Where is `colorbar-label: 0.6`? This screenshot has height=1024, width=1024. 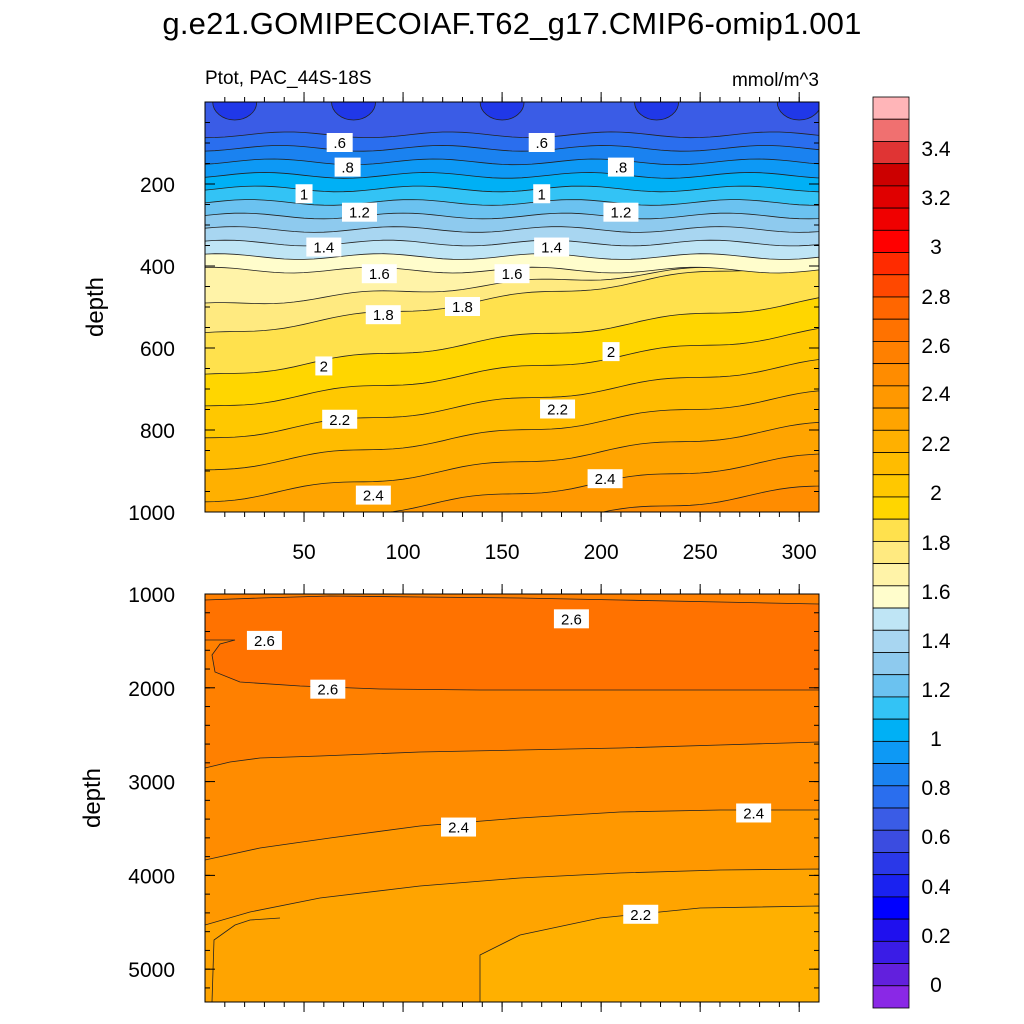 colorbar-label: 0.6 is located at coordinates (935, 837).